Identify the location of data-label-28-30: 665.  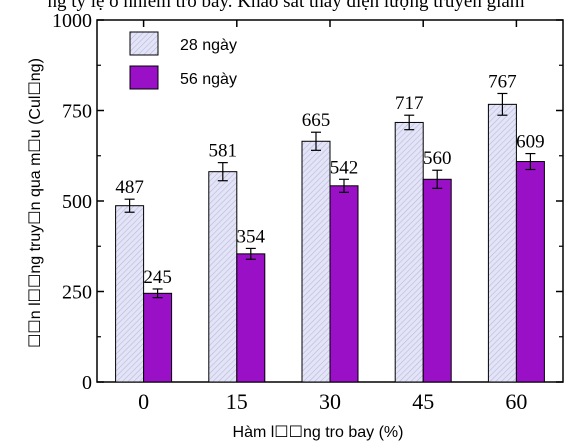
(316, 120).